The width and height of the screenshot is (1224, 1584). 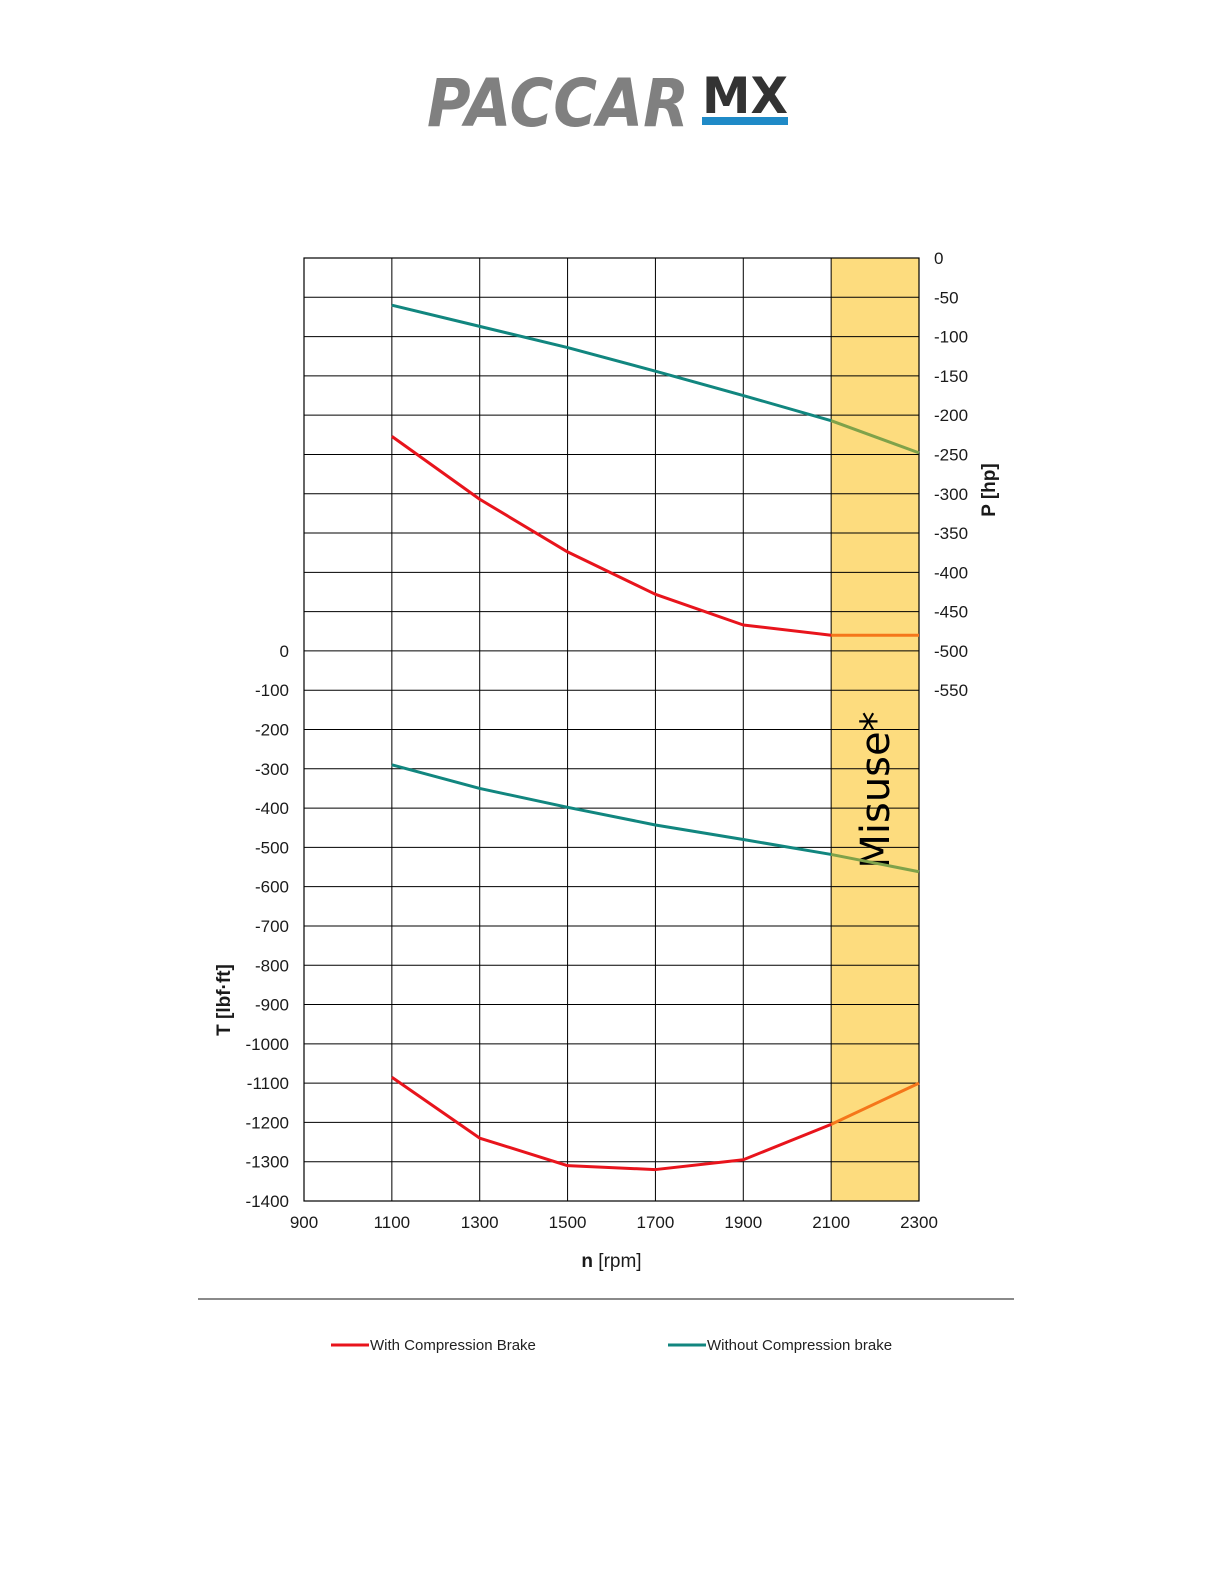 I want to click on series-line-with-compression-brake-torque, so click(x=611, y=1123).